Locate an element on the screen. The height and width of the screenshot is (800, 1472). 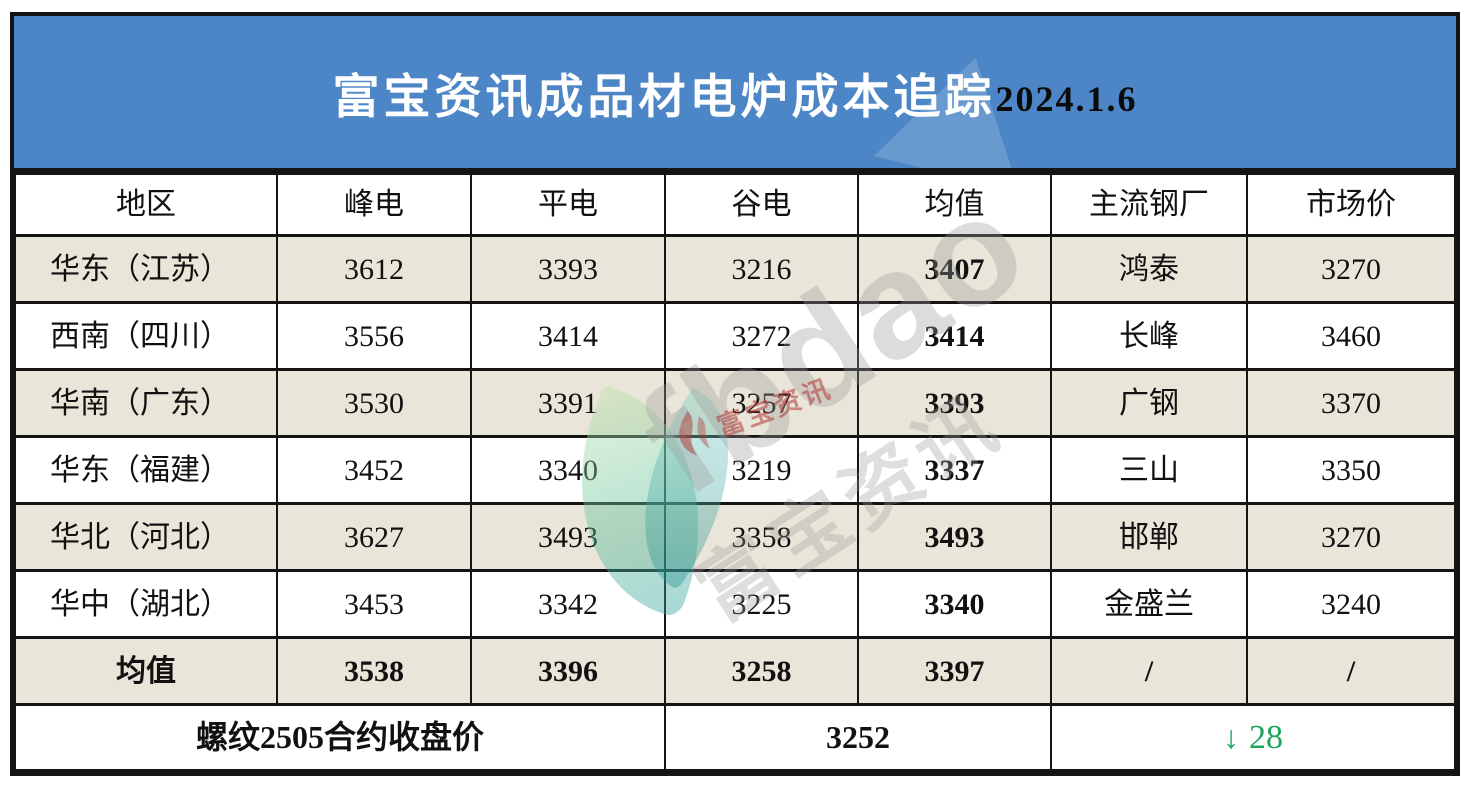
cell-region: 华中（湖北） is located at coordinates (146, 604).